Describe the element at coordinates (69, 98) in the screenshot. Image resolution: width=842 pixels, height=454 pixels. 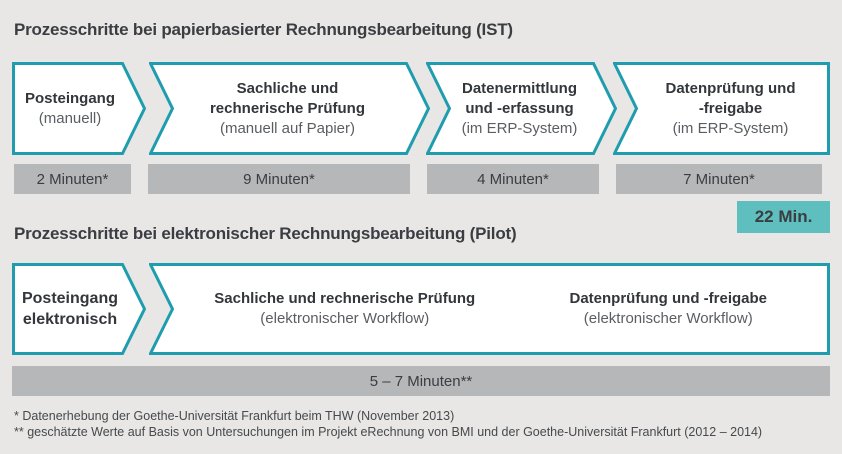
I see `step-title: Posteingang` at that location.